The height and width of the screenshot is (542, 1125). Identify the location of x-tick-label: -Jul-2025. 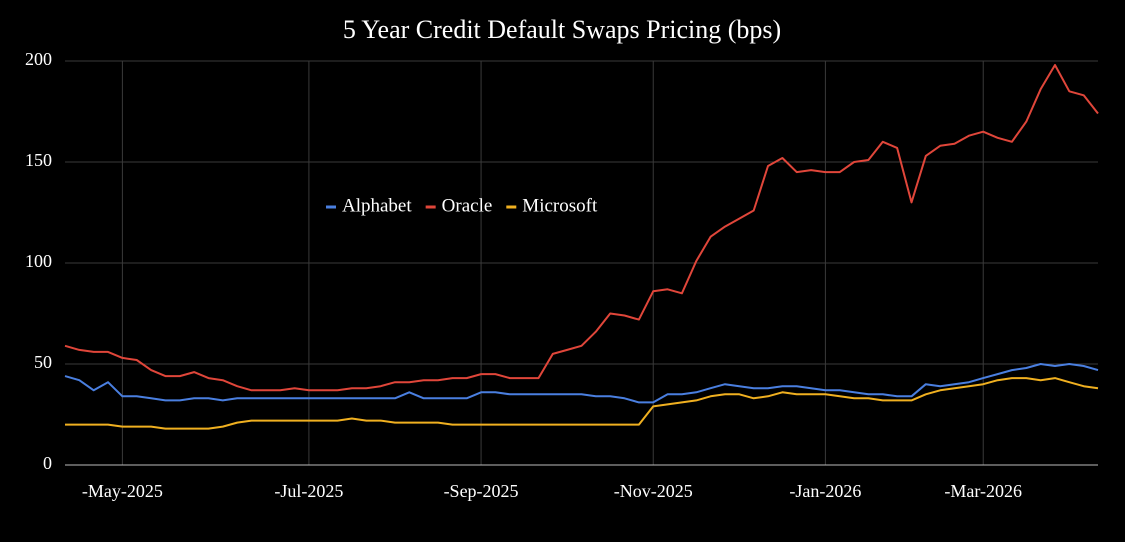
(308, 491).